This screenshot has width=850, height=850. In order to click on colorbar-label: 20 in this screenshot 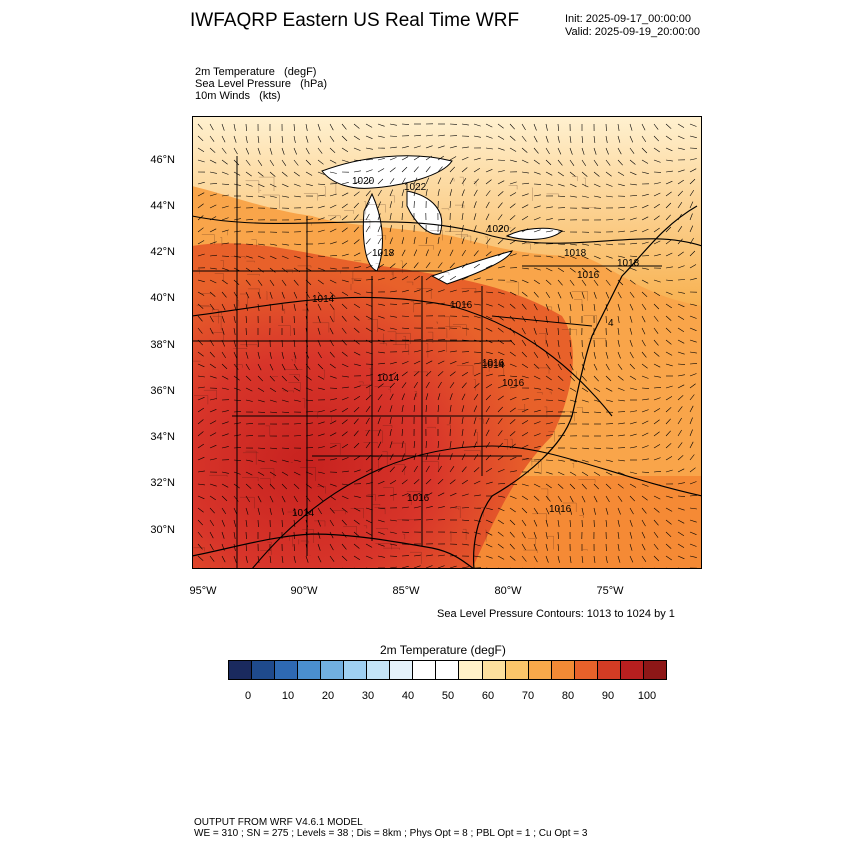, I will do `click(328, 696)`.